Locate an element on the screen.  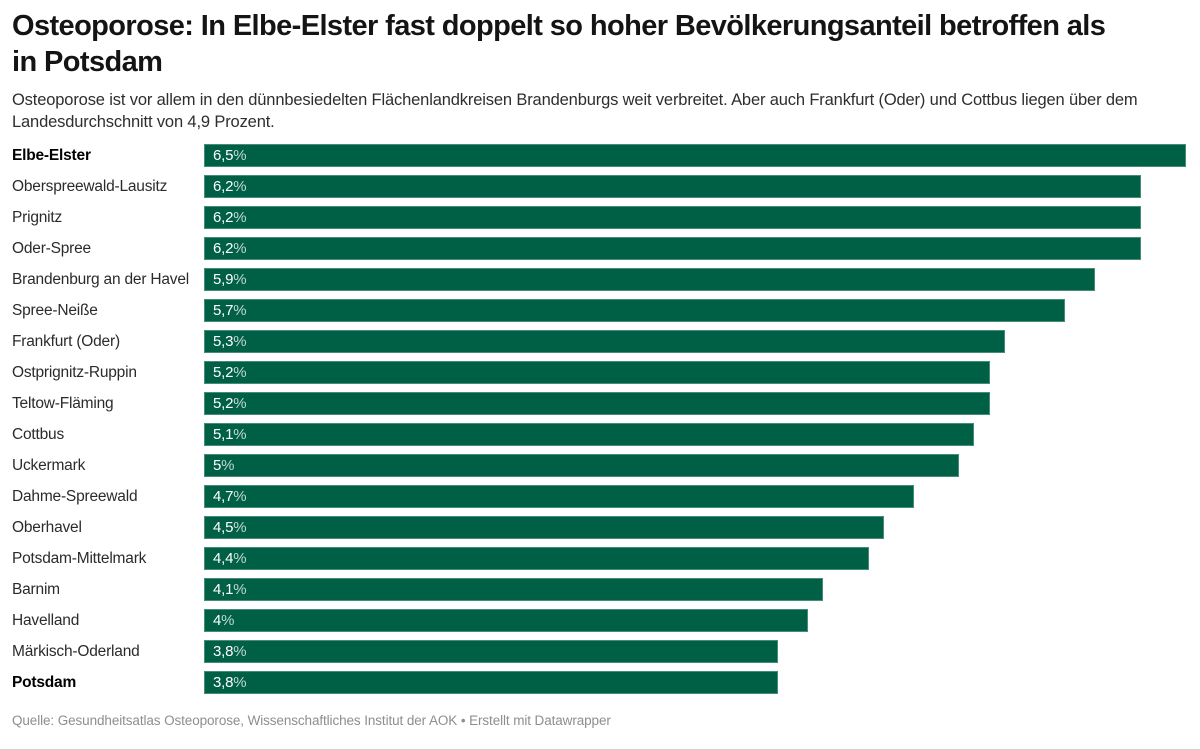
bar-row: Cottbus 5,1% is located at coordinates (599, 434).